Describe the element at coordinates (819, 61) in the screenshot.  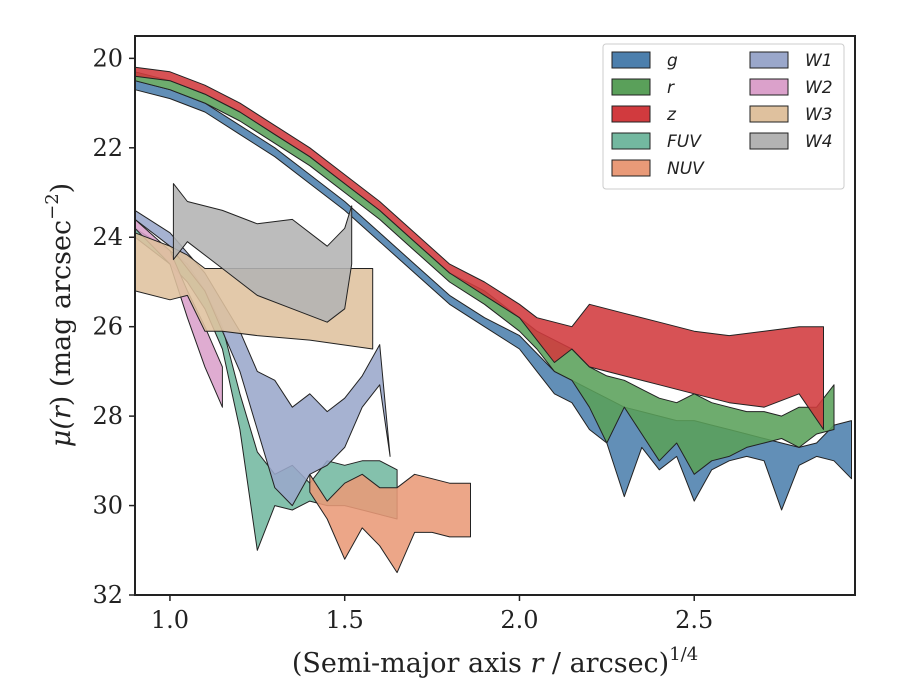
I see `legend-label-w1: W1` at that location.